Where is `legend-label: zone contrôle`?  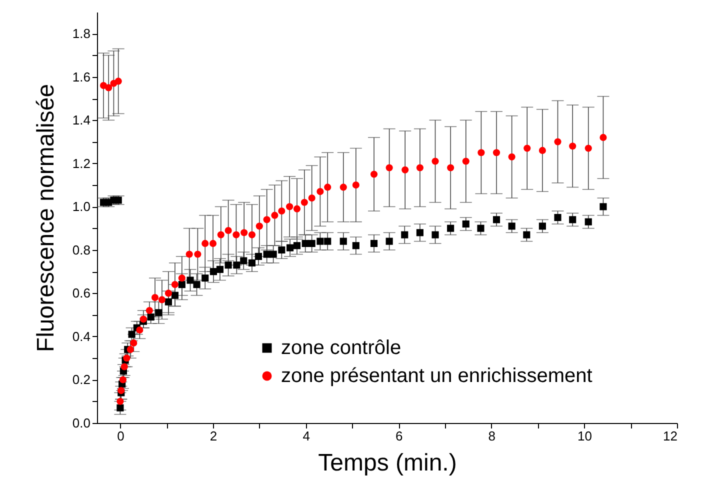
legend-label: zone contrôle is located at coordinates (341, 348).